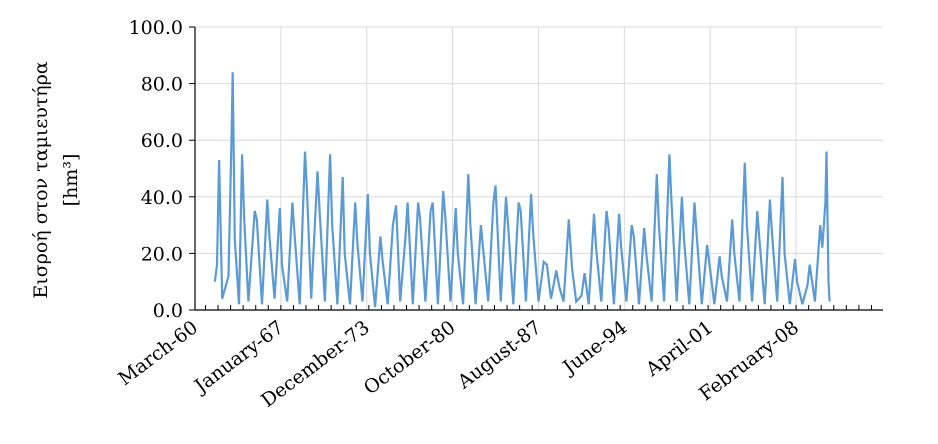  What do you see at coordinates (410, 357) in the screenshot?
I see `x-tick-label: October-80` at bounding box center [410, 357].